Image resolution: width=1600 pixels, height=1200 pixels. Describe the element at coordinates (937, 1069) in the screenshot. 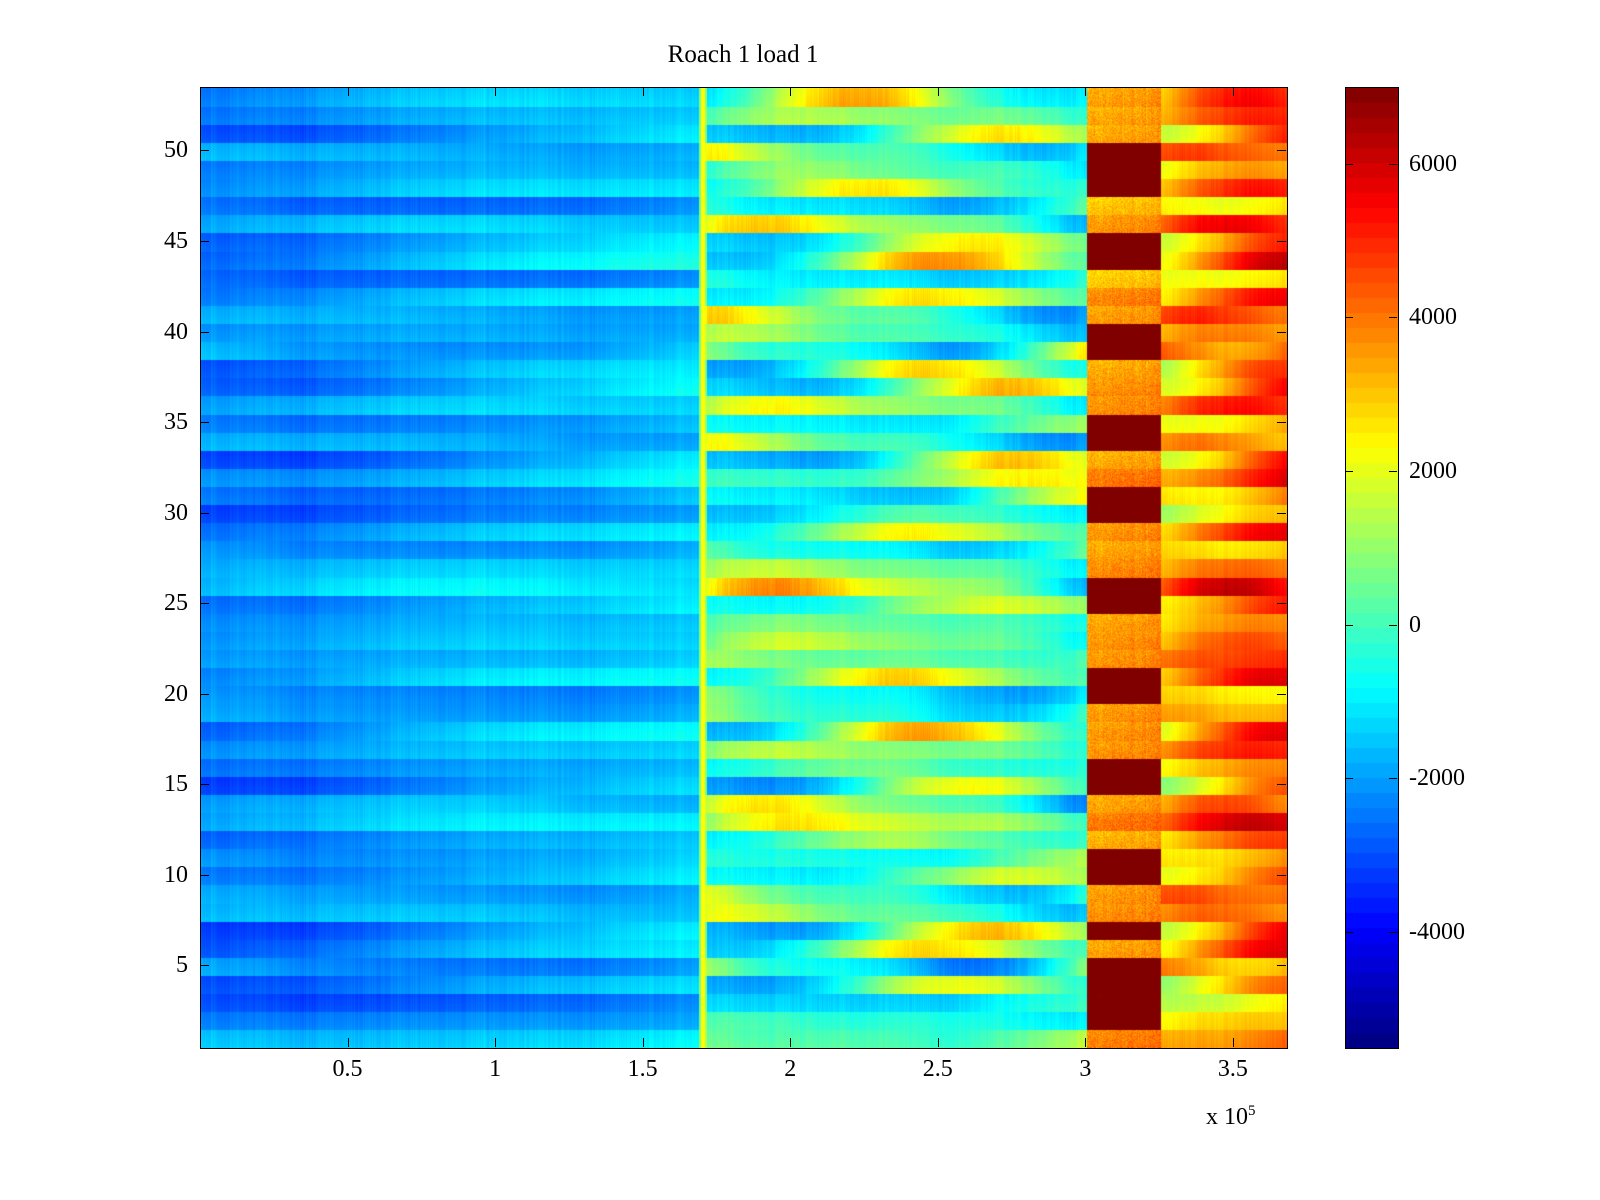

I see `x-axis-tick-label: 2.5` at that location.